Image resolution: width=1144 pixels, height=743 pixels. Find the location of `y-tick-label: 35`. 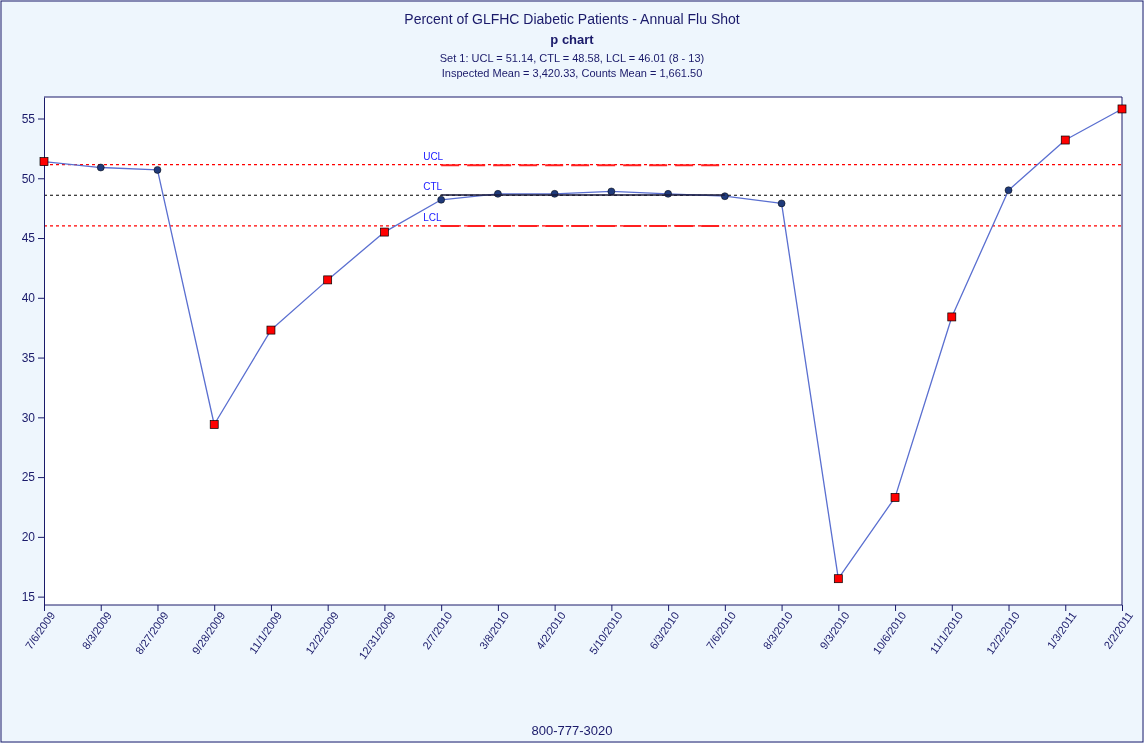

y-tick-label: 35 is located at coordinates (28, 357).